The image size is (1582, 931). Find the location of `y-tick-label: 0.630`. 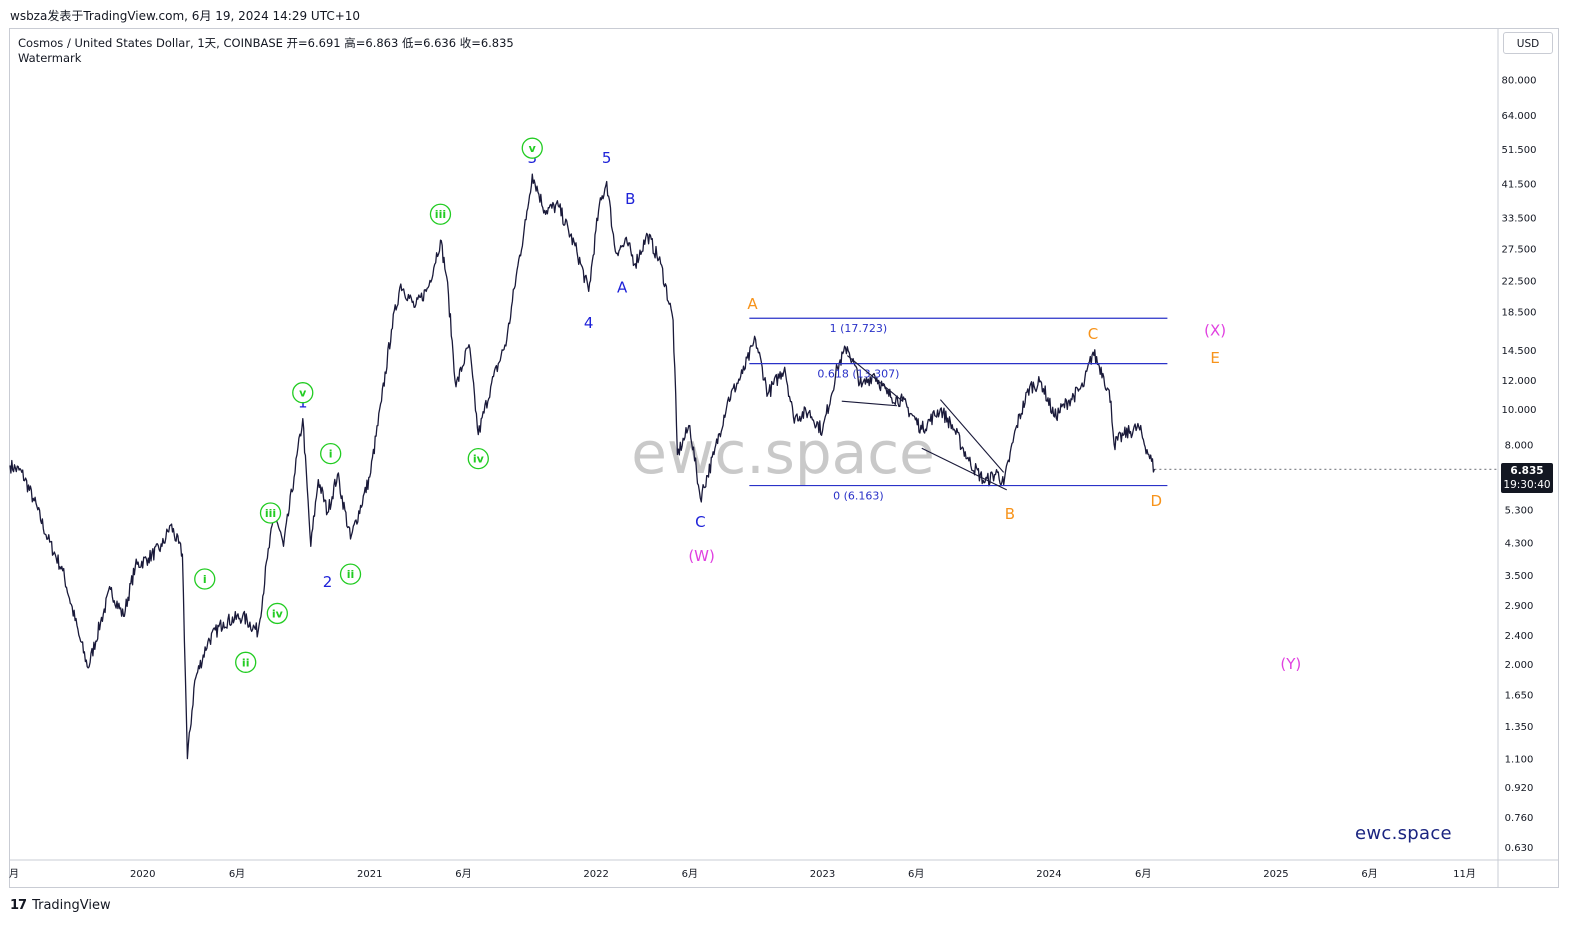

y-tick-label: 0.630 is located at coordinates (1519, 848).